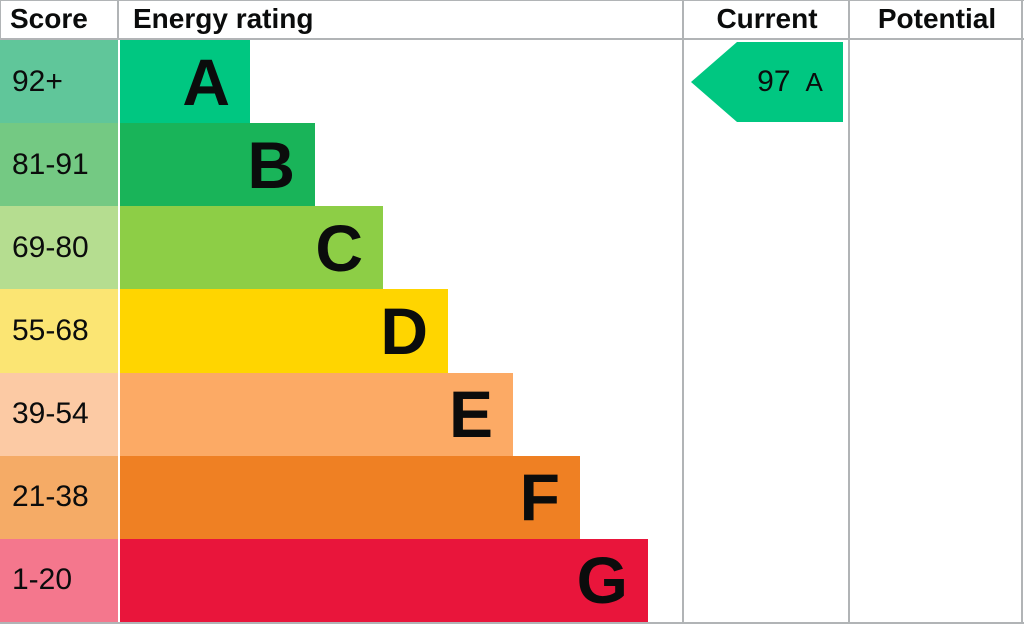 The height and width of the screenshot is (626, 1024). I want to click on score-range-cell: 21-38, so click(59, 497).